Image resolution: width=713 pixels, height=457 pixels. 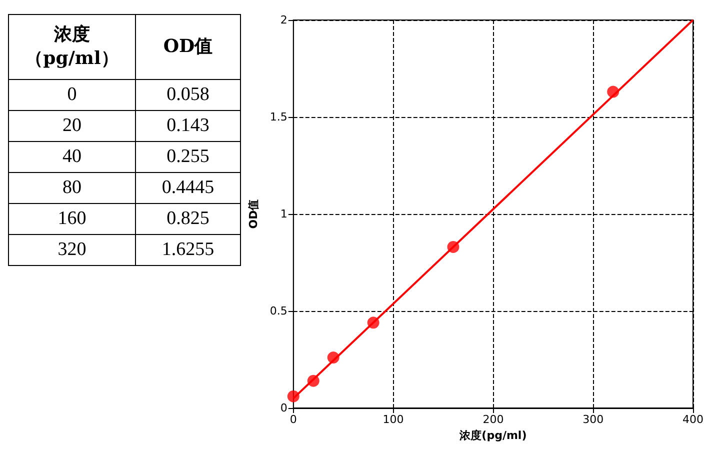 What do you see at coordinates (393, 419) in the screenshot?
I see `x-tick-label: 100` at bounding box center [393, 419].